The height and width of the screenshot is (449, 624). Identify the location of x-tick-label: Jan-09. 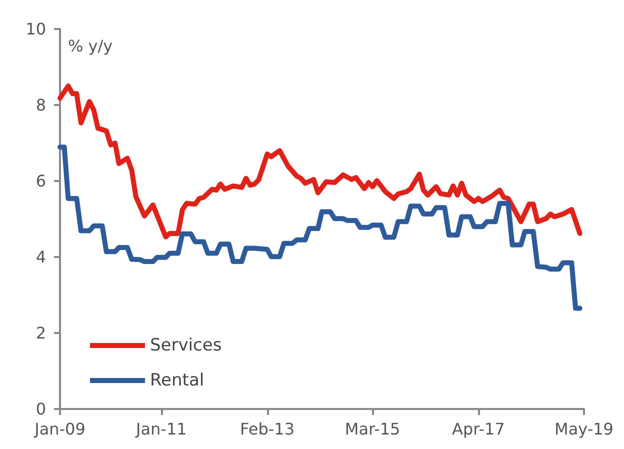
(60, 429).